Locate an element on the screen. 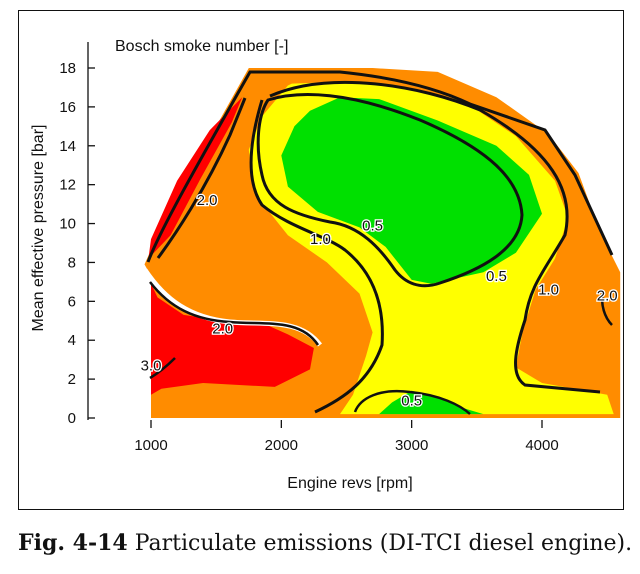 This screenshot has width=640, height=574. y-tick-label: 6 is located at coordinates (72, 301).